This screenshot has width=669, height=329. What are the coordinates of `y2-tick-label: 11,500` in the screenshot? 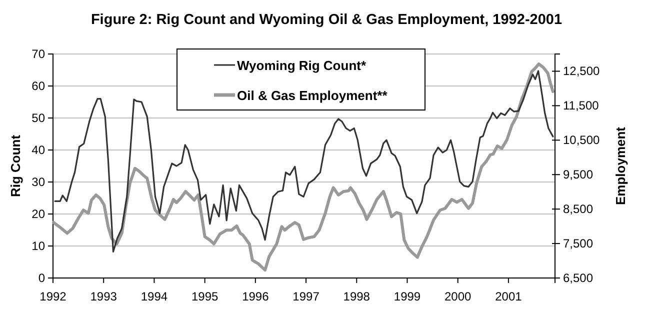 It's located at (581, 105).